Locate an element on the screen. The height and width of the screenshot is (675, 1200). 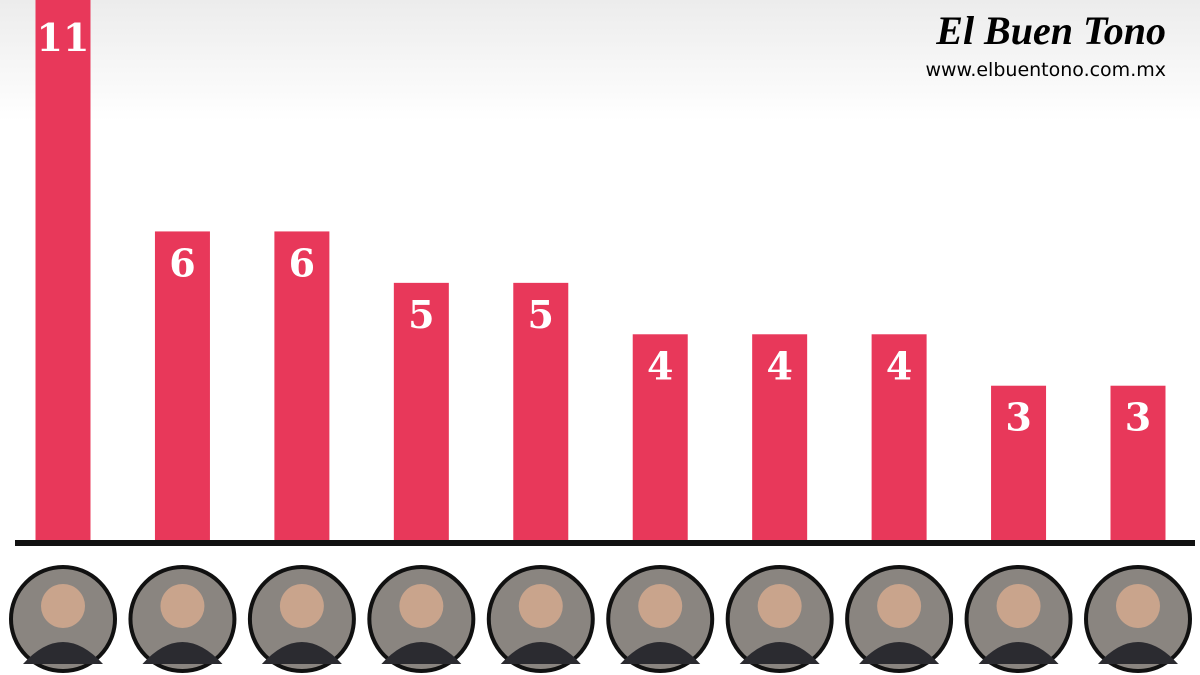
brand: El Buen Tono is located at coordinates (1050, 30).